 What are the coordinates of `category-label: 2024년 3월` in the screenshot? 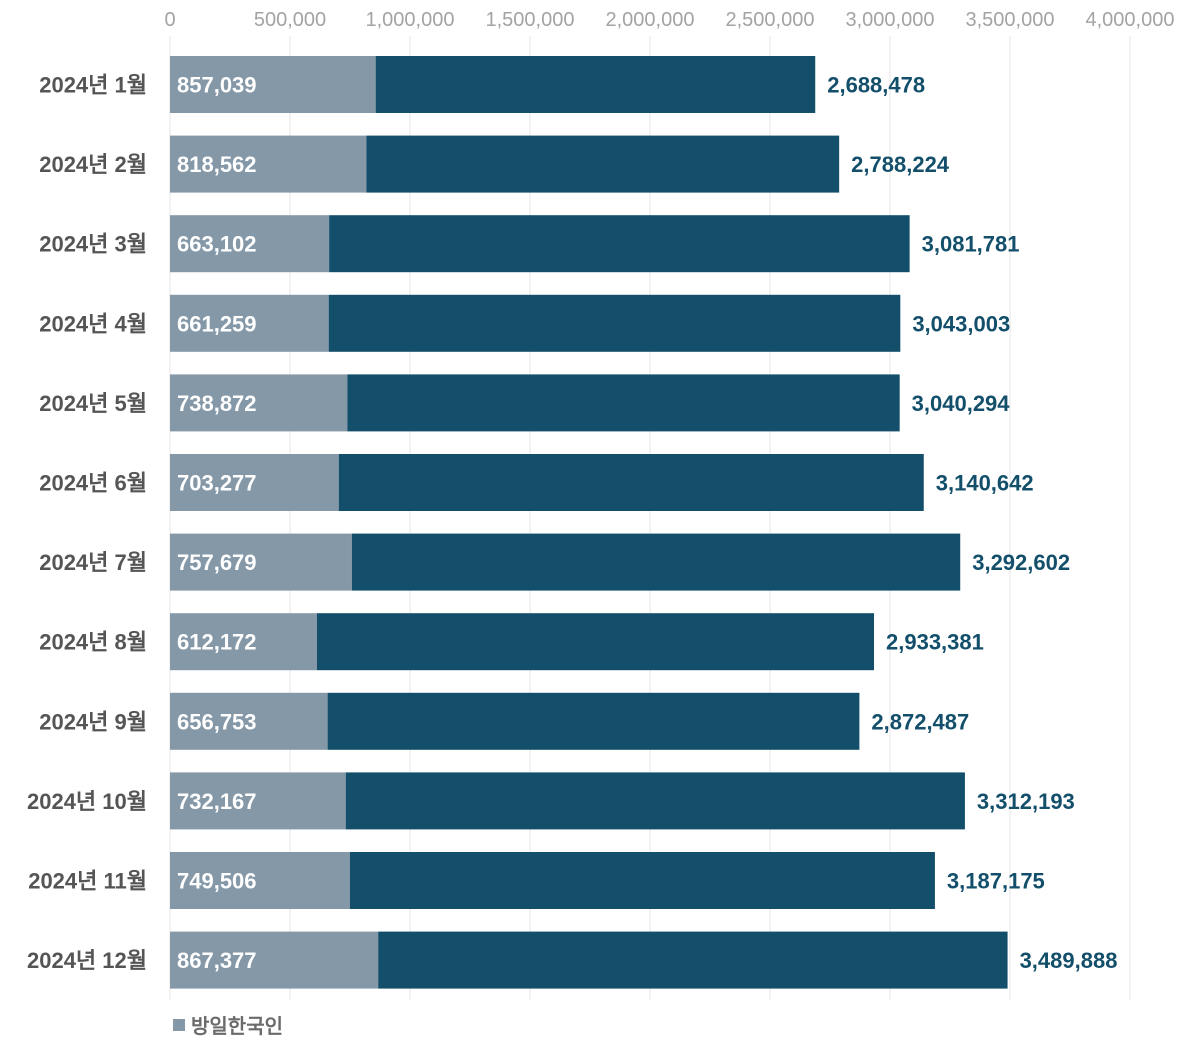 It's located at (93, 244).